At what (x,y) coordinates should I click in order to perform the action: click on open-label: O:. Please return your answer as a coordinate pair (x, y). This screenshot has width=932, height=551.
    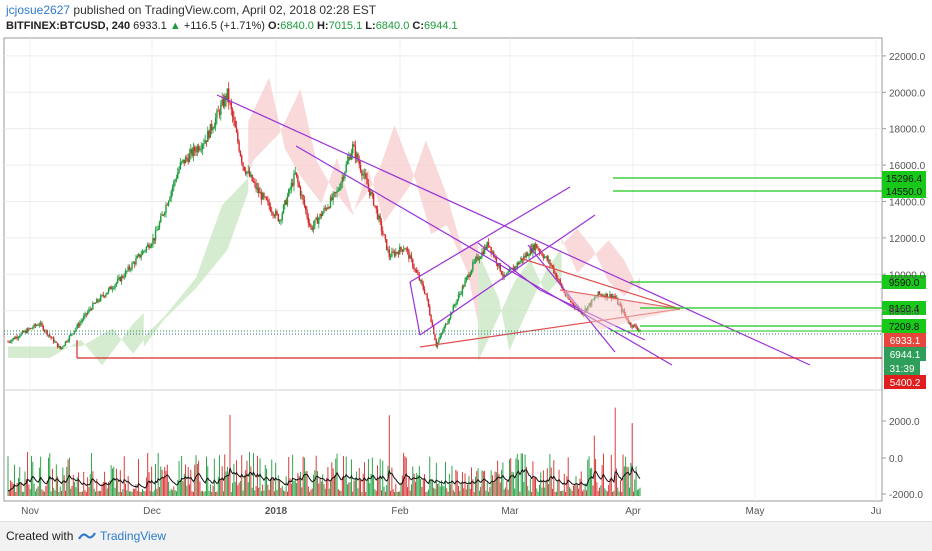
    Looking at the image, I should click on (274, 26).